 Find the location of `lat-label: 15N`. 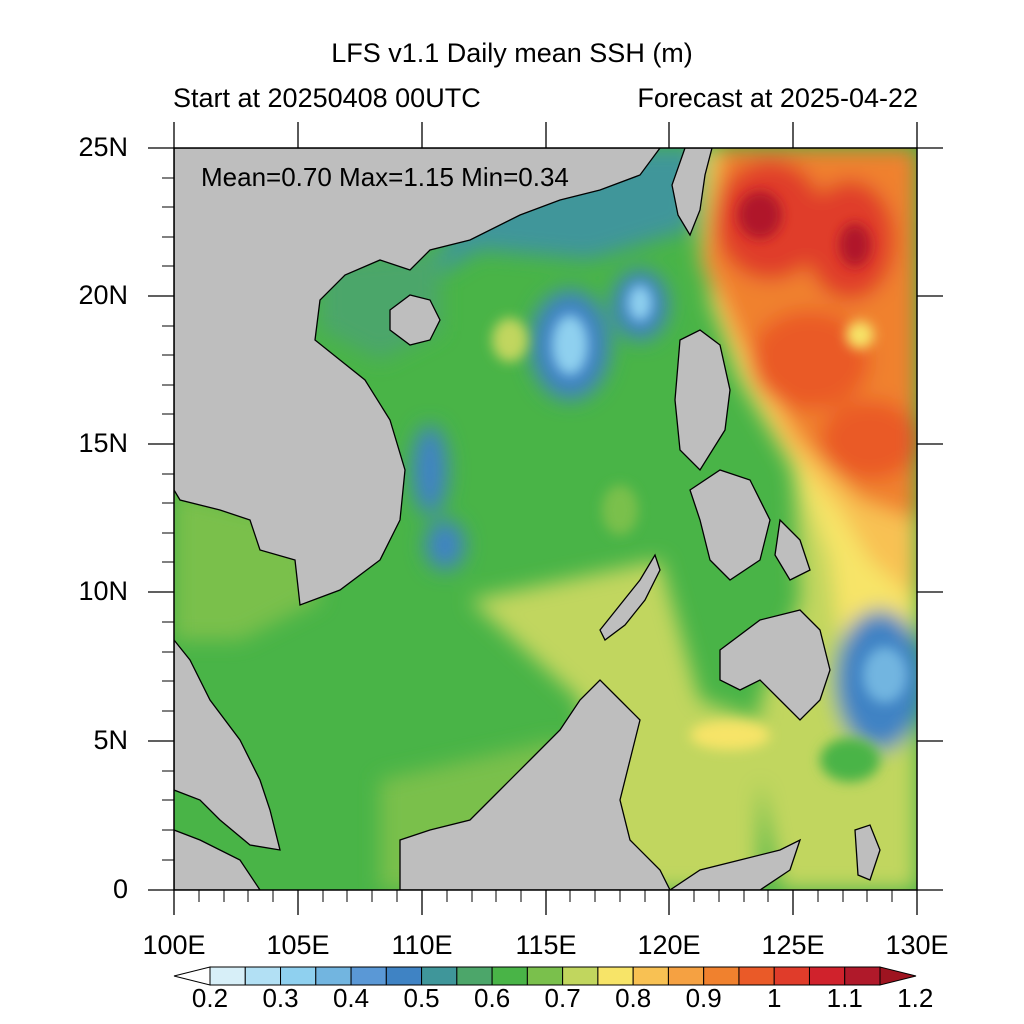

lat-label: 15N is located at coordinates (103, 443).